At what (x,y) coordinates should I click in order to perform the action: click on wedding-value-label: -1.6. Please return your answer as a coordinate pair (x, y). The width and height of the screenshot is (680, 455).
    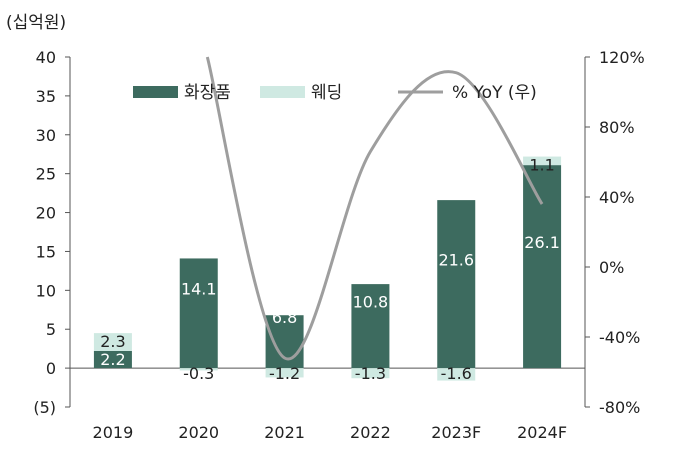
    Looking at the image, I should click on (456, 373).